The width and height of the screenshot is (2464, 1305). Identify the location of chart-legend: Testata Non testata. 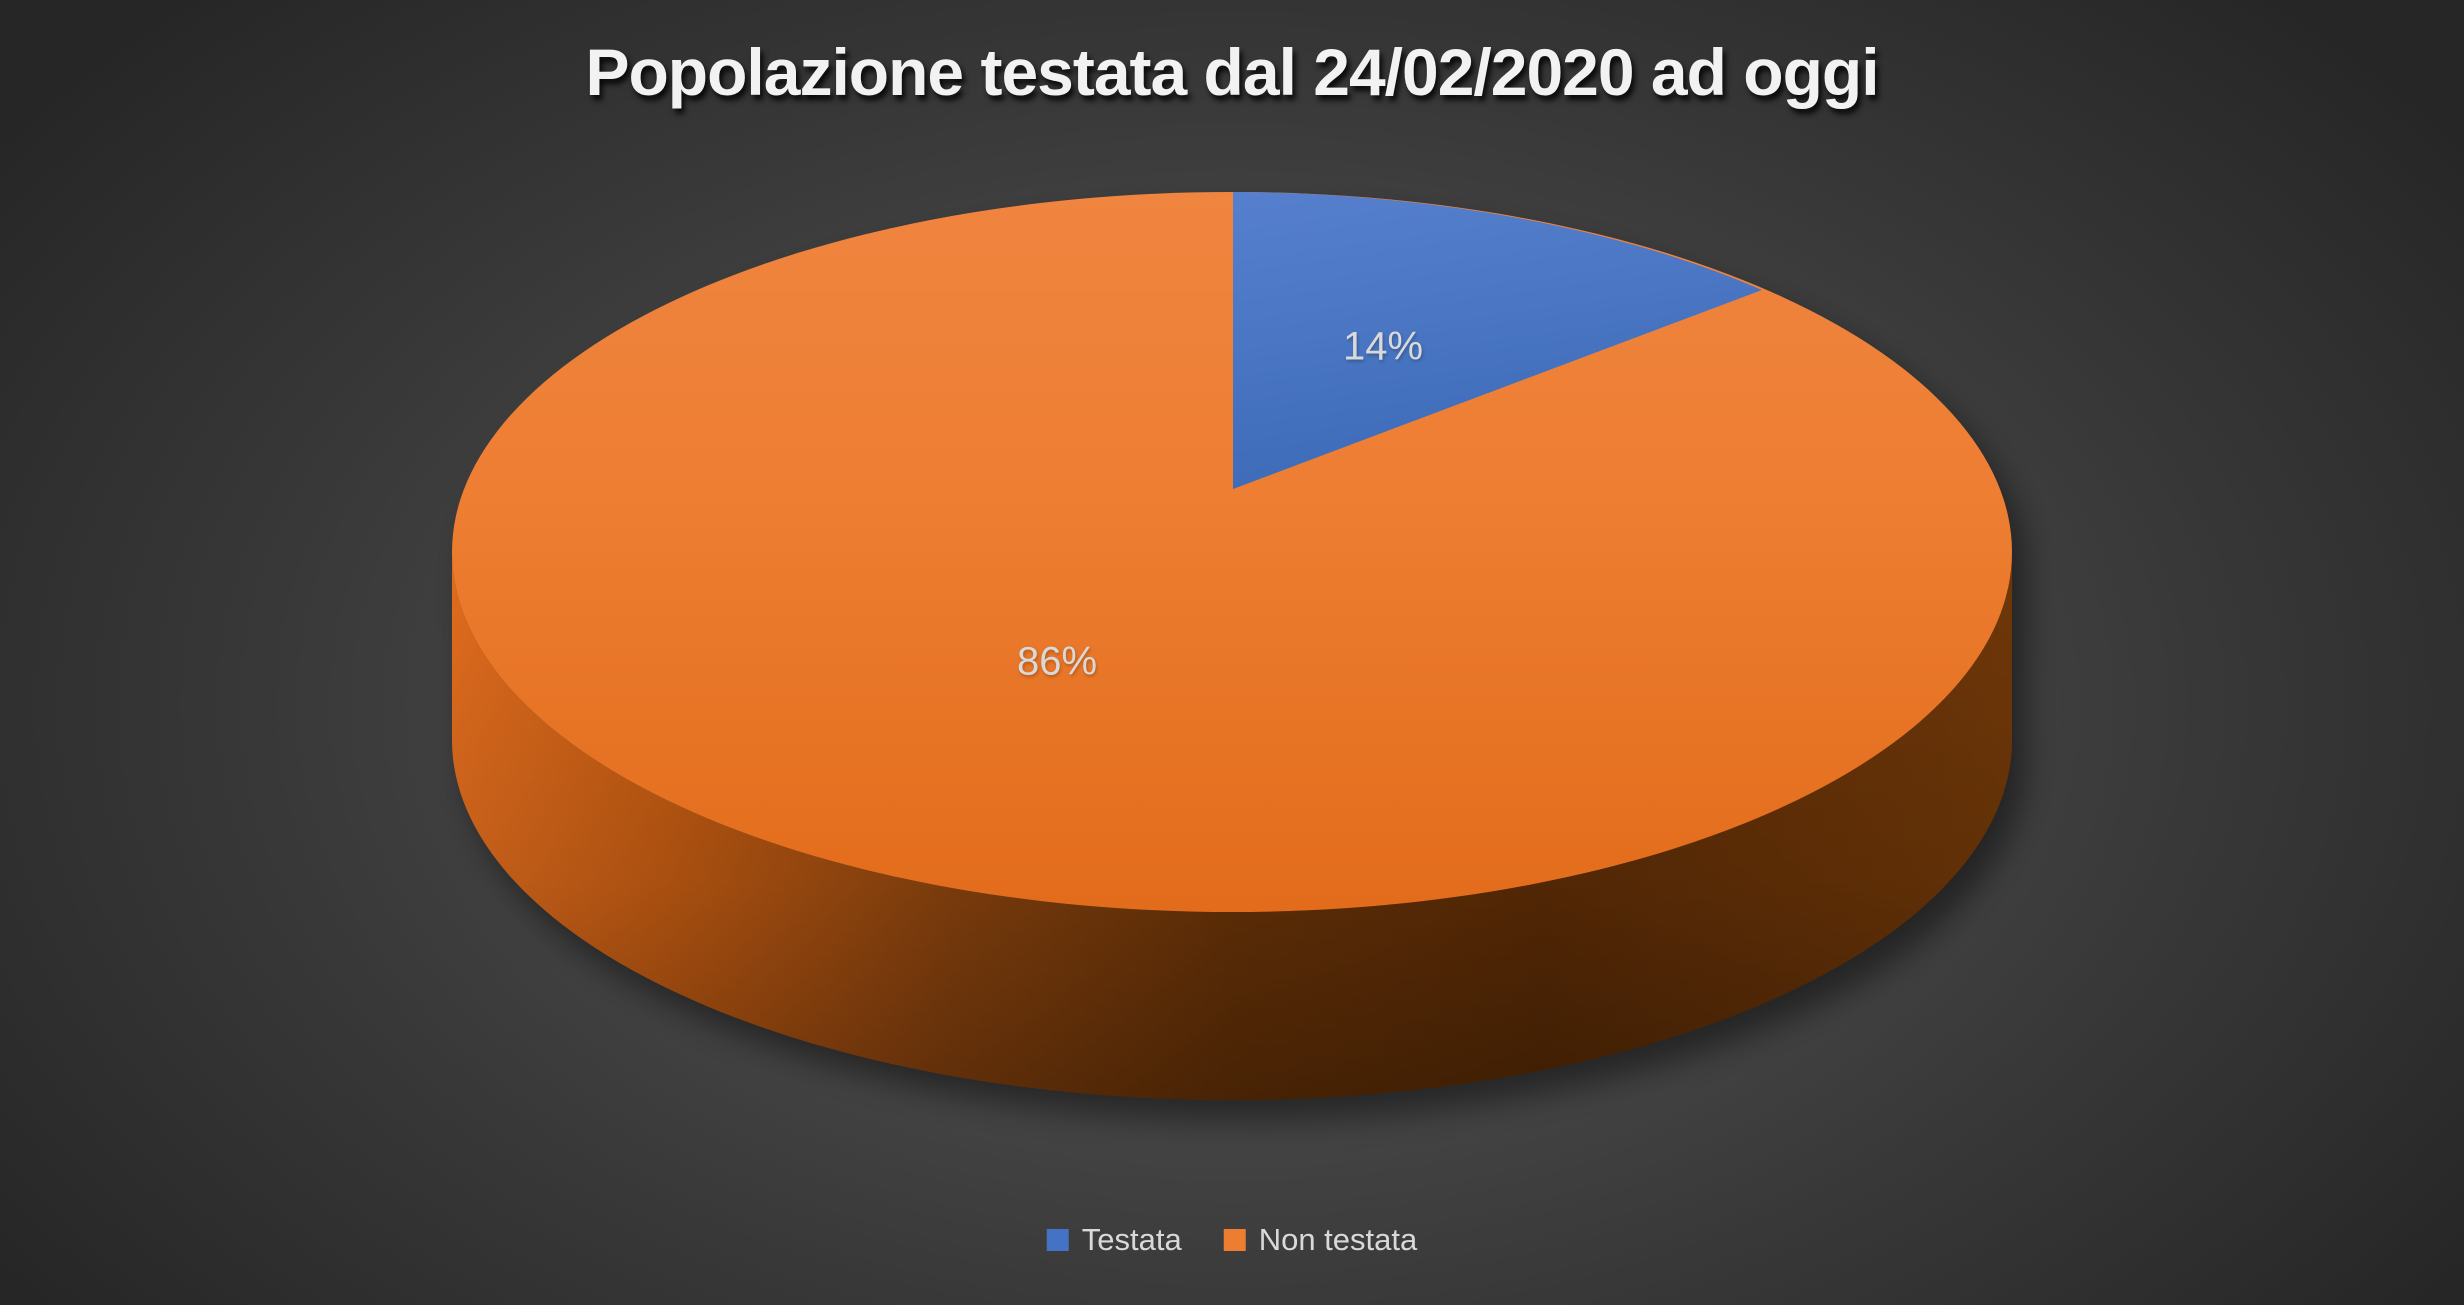
(1232, 1240).